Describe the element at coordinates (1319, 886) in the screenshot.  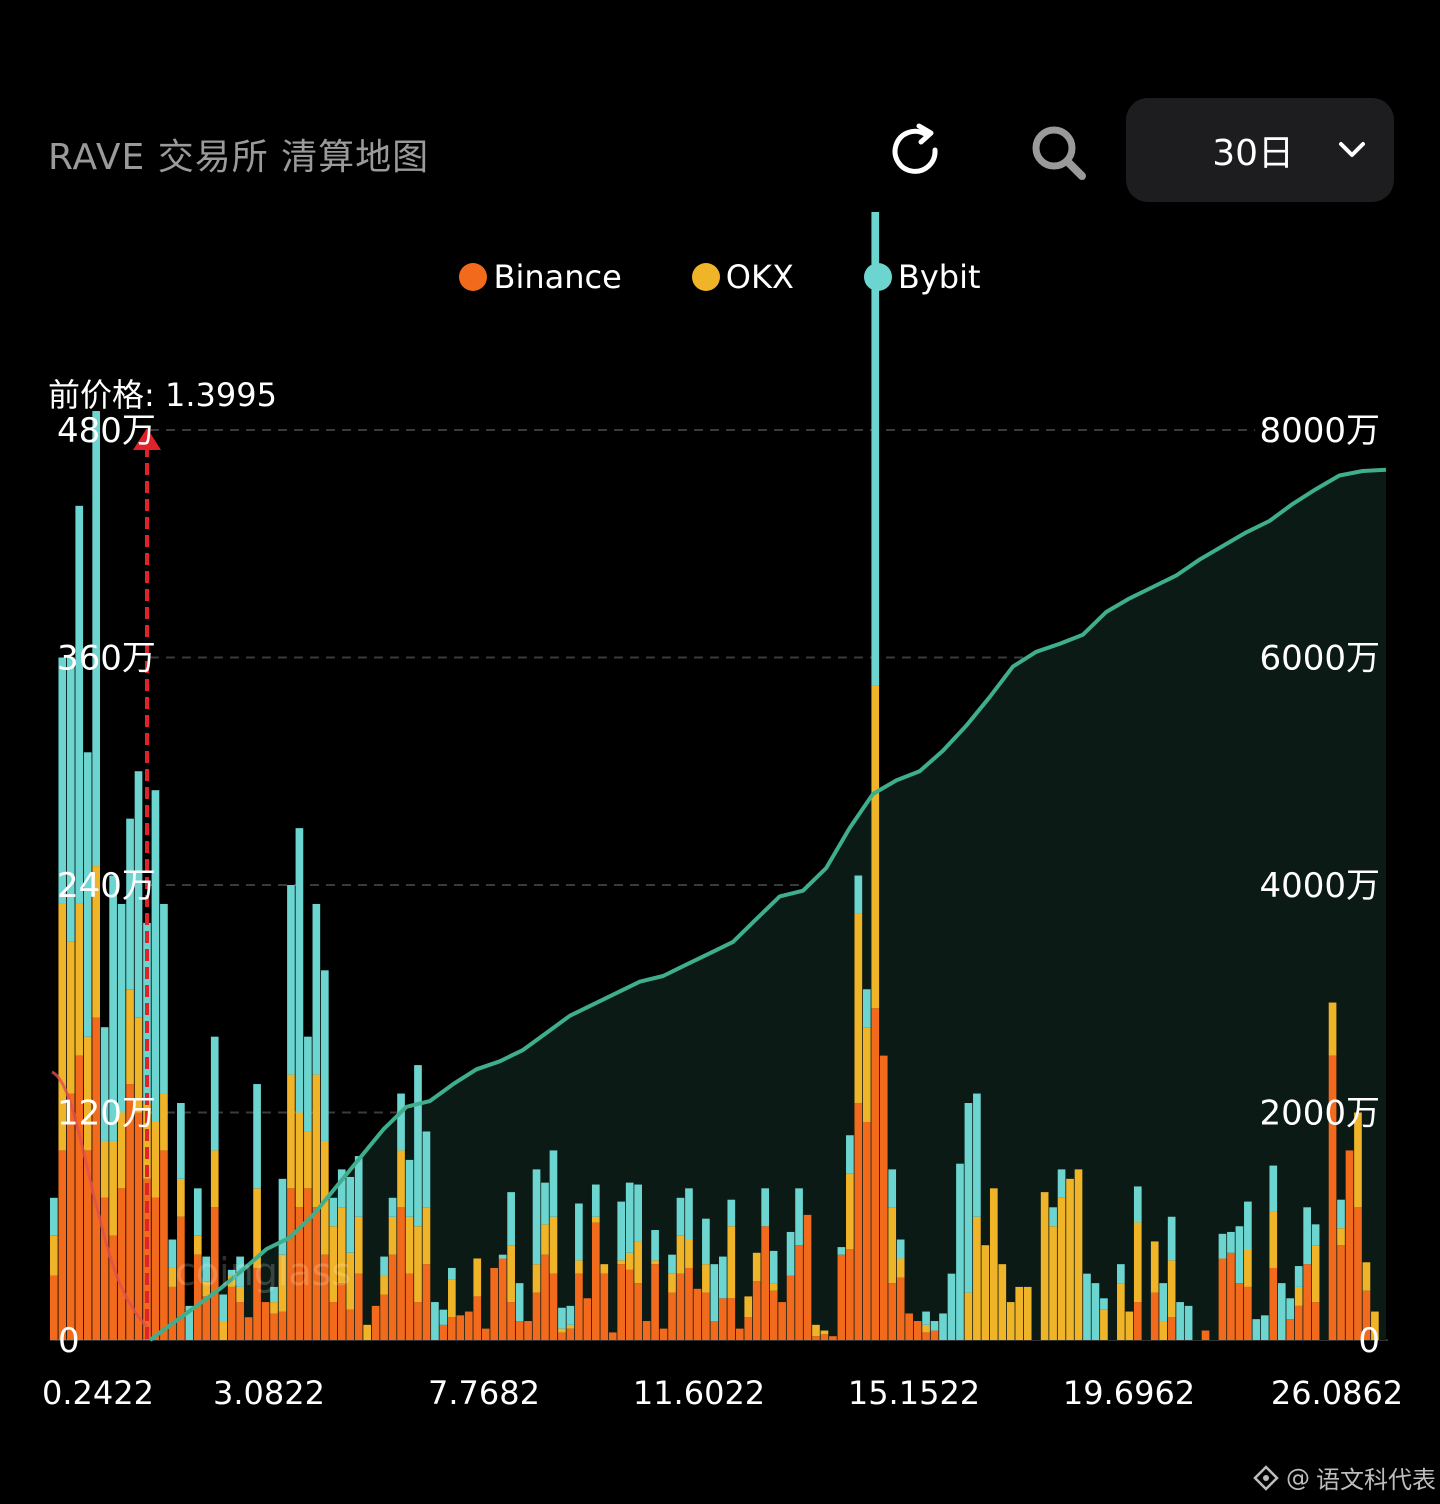
I see `right-axis-tick: 4000万` at that location.